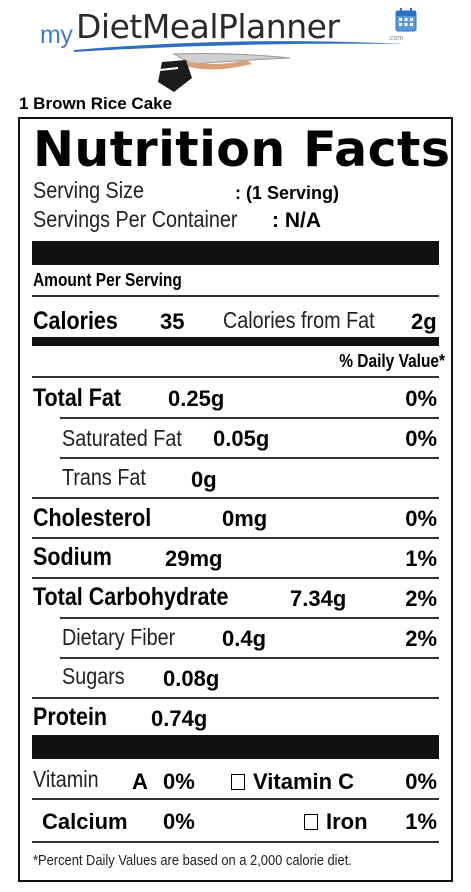 This screenshot has width=471, height=892. I want to click on vitamin-c-dv: 0%, so click(421, 781).